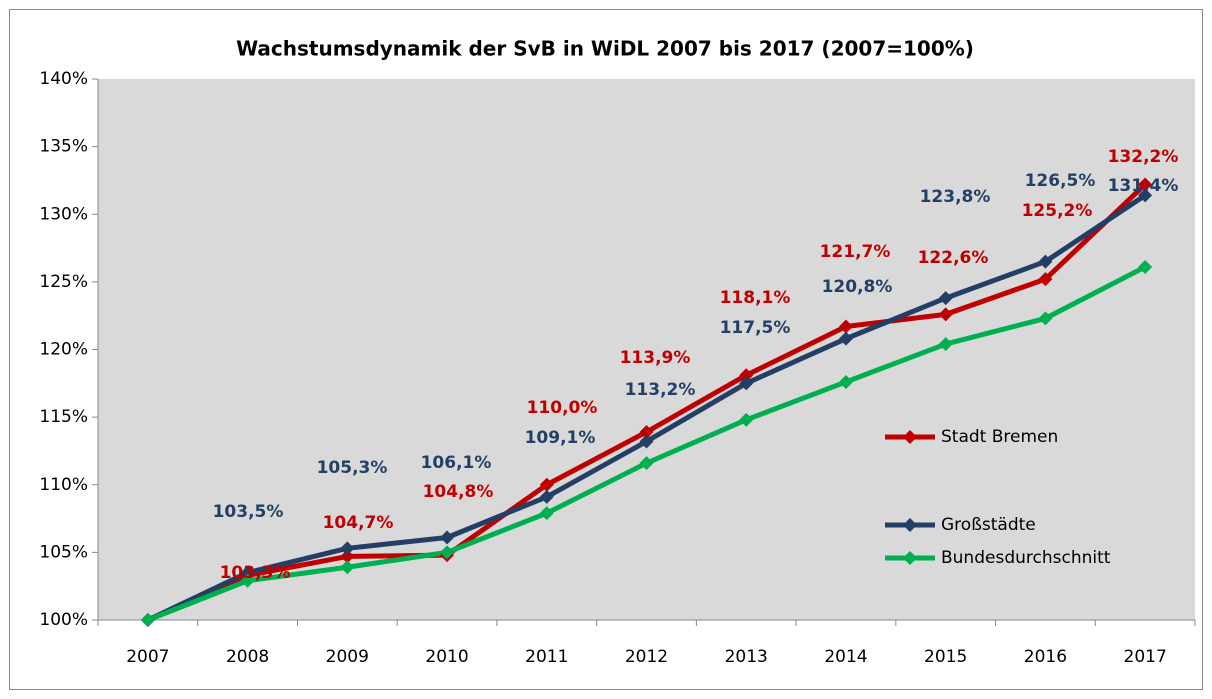 The width and height of the screenshot is (1212, 699). I want to click on value-label: 121,7%, so click(855, 252).